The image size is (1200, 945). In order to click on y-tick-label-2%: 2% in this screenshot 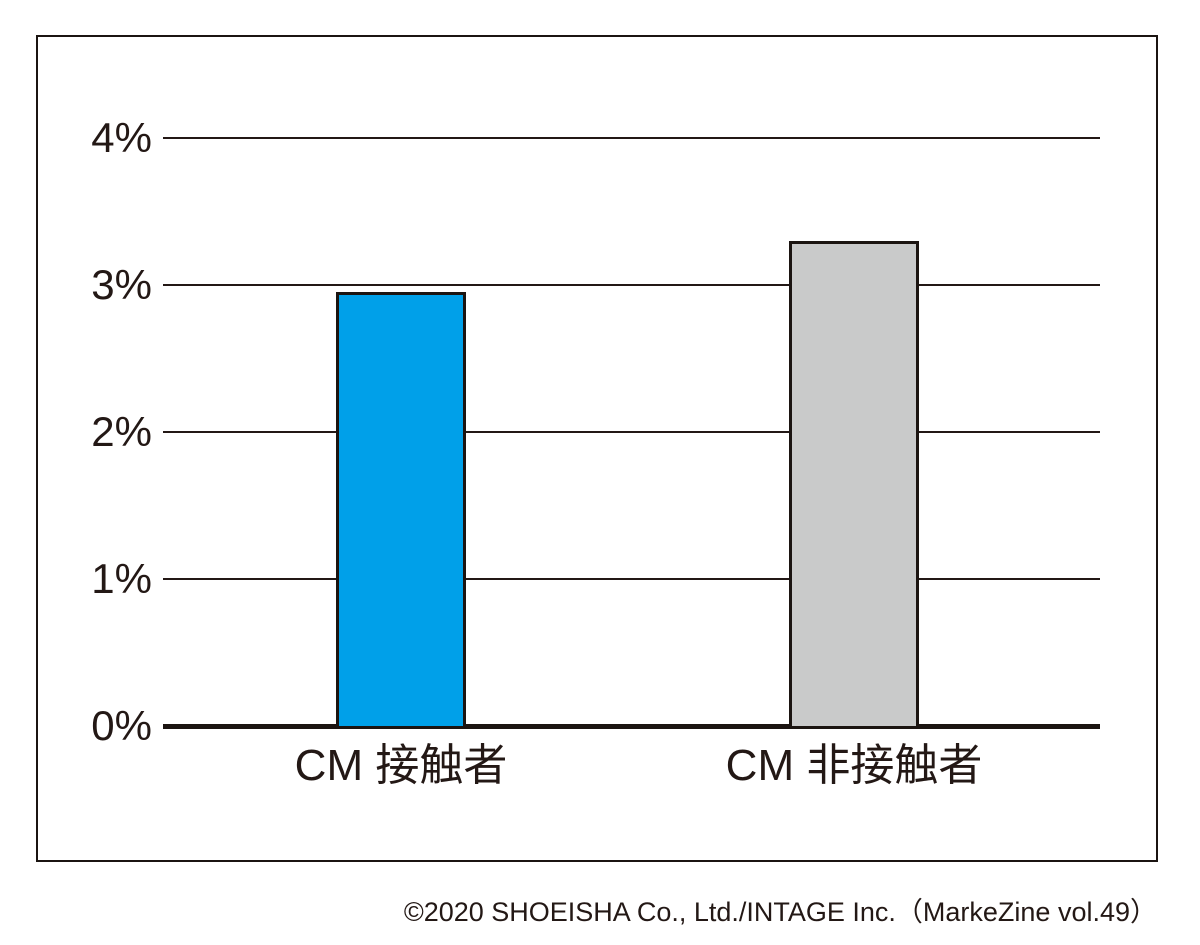, I will do `click(121, 431)`.